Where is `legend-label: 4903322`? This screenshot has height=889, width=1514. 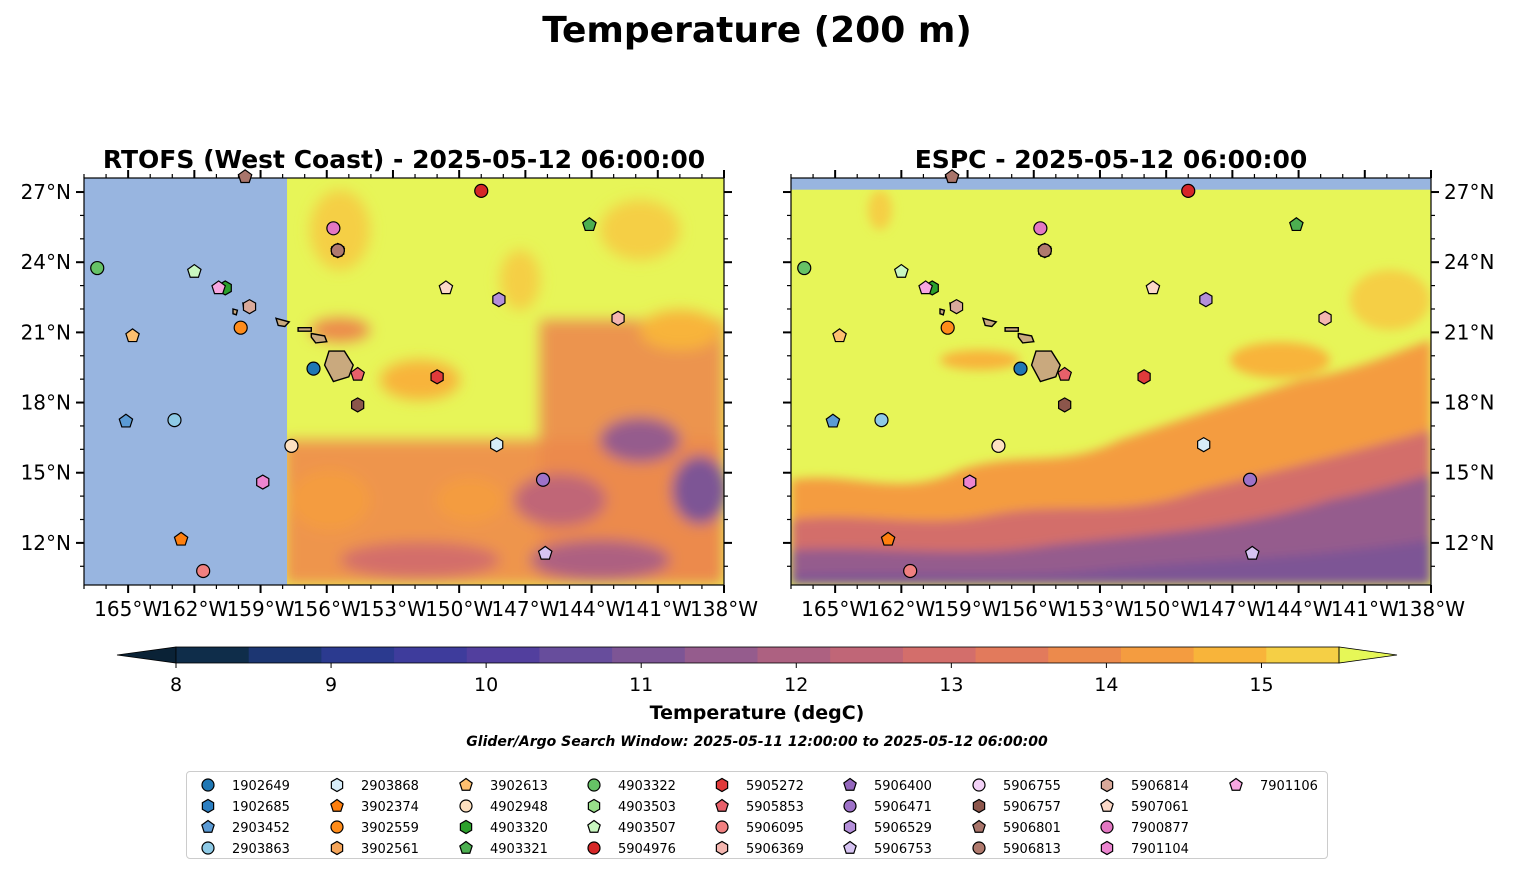 legend-label: 4903322 is located at coordinates (647, 786).